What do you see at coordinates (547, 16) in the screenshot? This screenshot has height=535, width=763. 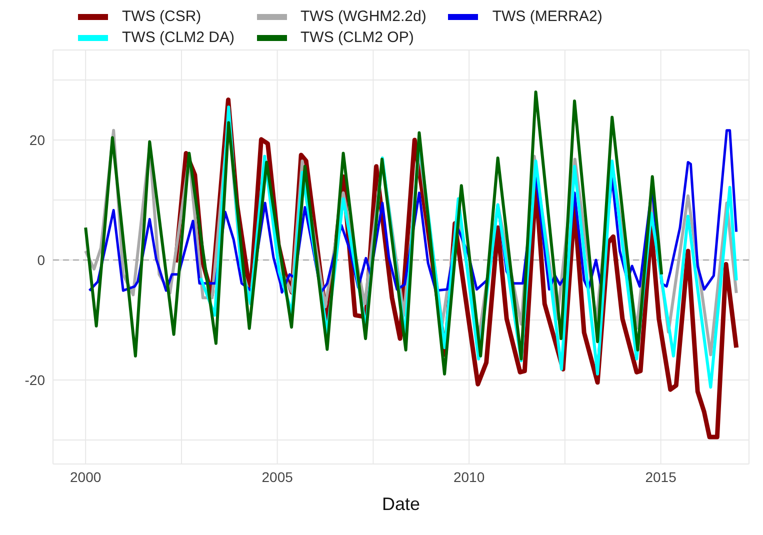 I see `legend-label: TWS (MERRA2)` at bounding box center [547, 16].